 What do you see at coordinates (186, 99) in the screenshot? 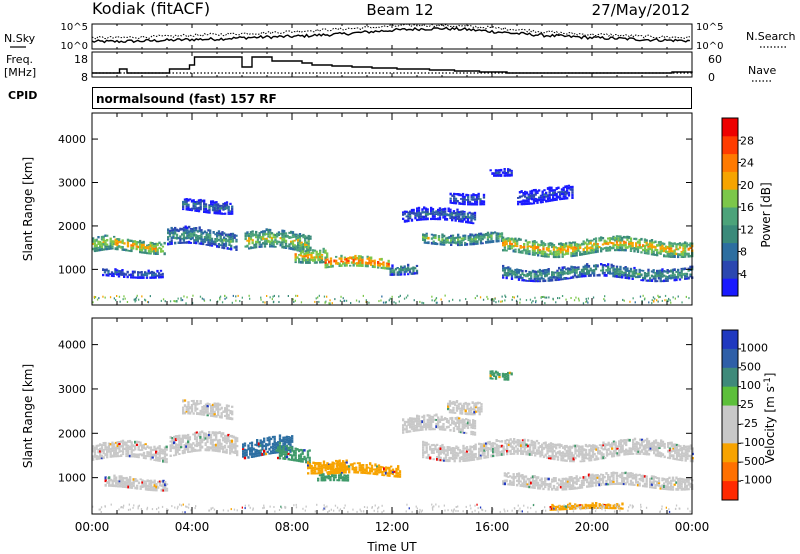
I see `cpid-program: normalsound (fast) 157 RF` at bounding box center [186, 99].